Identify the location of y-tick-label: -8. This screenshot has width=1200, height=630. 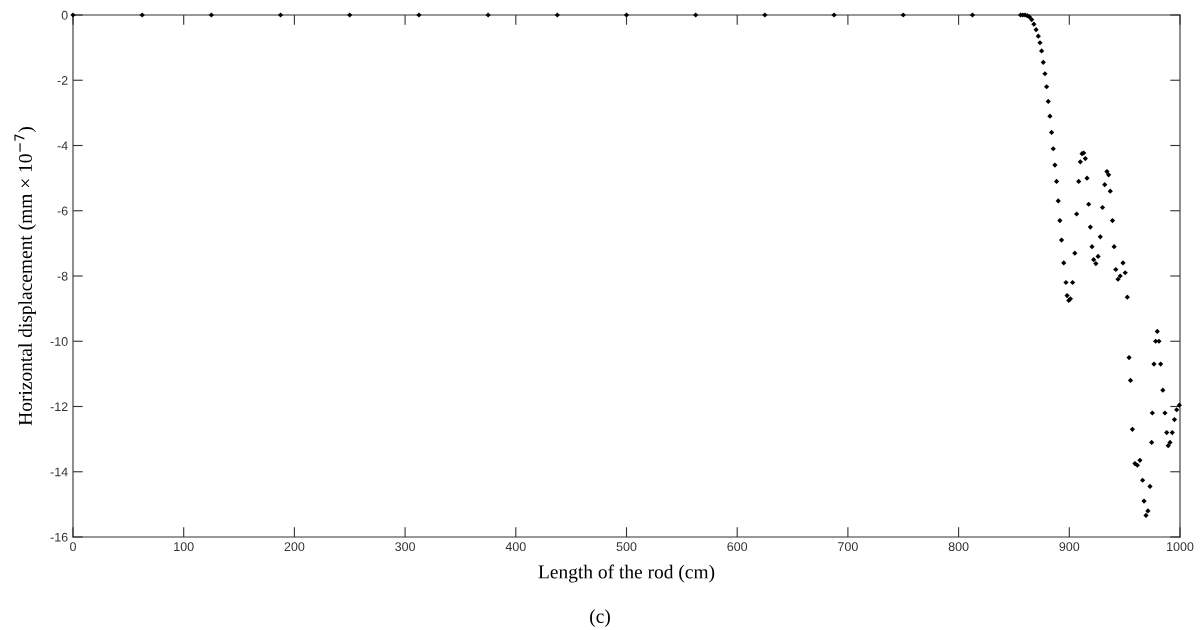
(62, 276).